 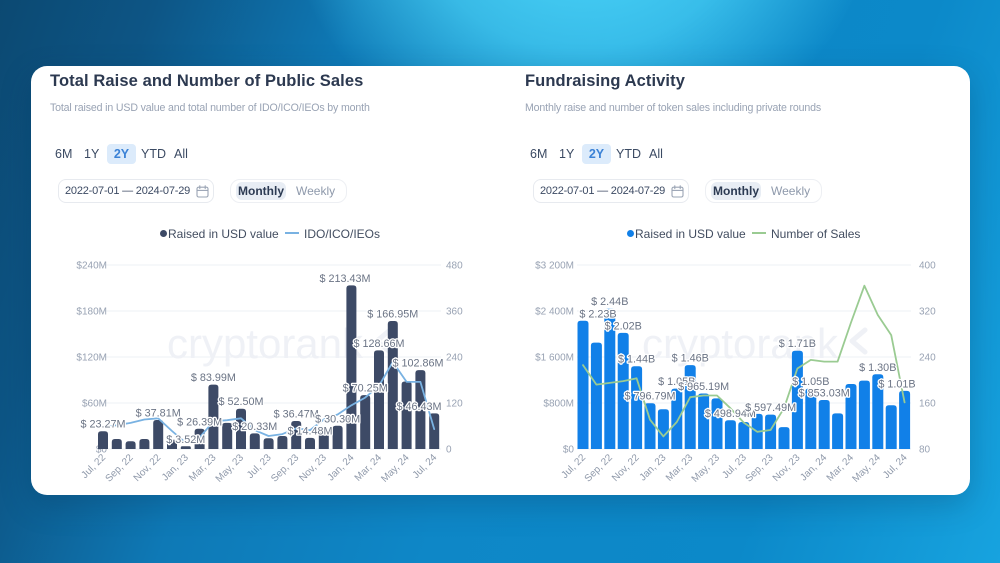 I want to click on svg-text: $ 2.44B, so click(x=609, y=302).